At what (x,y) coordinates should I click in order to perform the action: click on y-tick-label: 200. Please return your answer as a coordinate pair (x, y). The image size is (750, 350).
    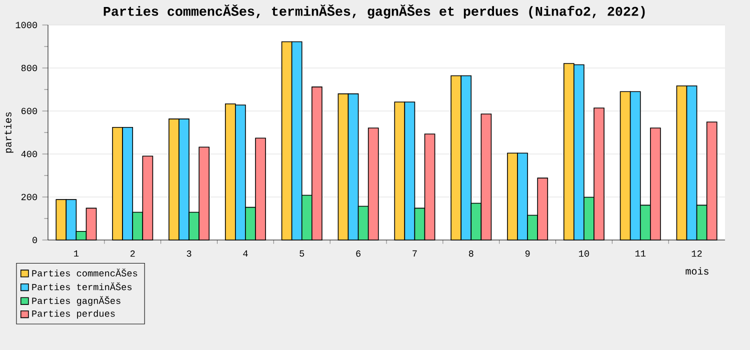
    Looking at the image, I should click on (29, 197).